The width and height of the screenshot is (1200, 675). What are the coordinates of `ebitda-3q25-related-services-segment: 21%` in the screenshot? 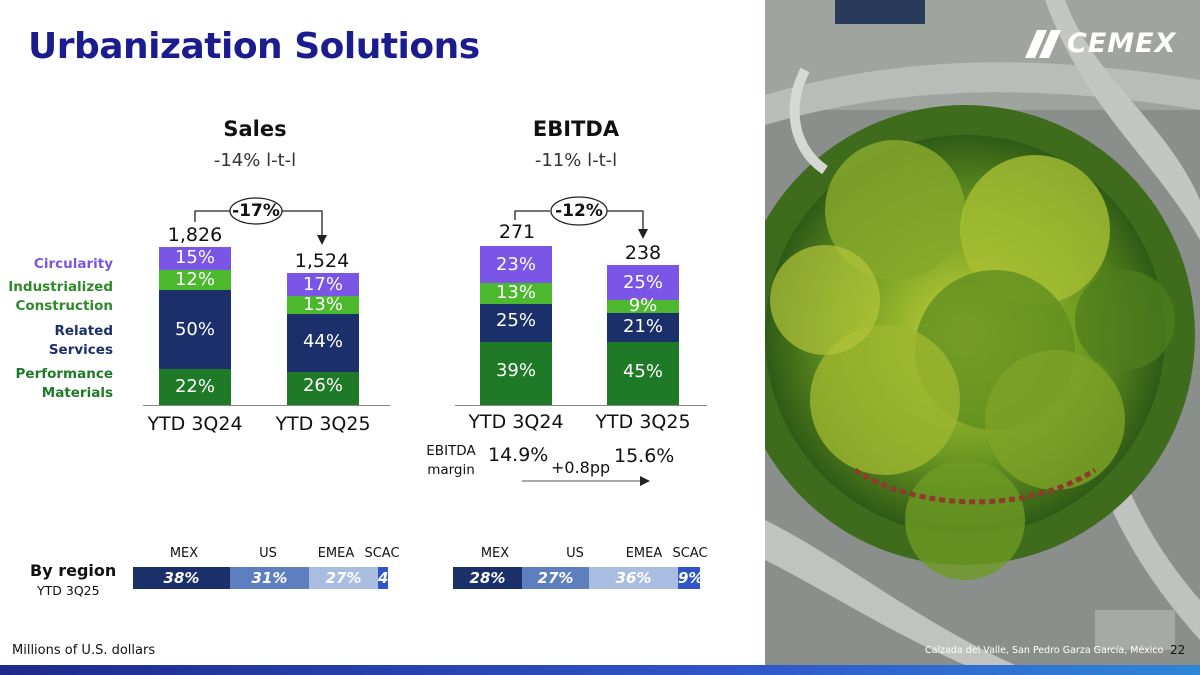 It's located at (643, 327).